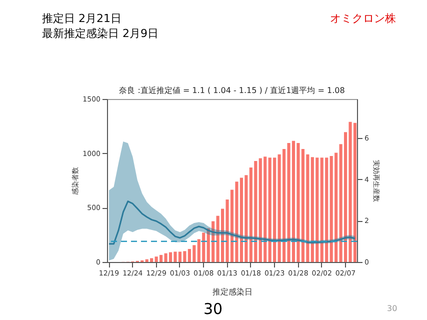  What do you see at coordinates (232, 222) in the screenshot?
I see `line-series` at bounding box center [232, 222].